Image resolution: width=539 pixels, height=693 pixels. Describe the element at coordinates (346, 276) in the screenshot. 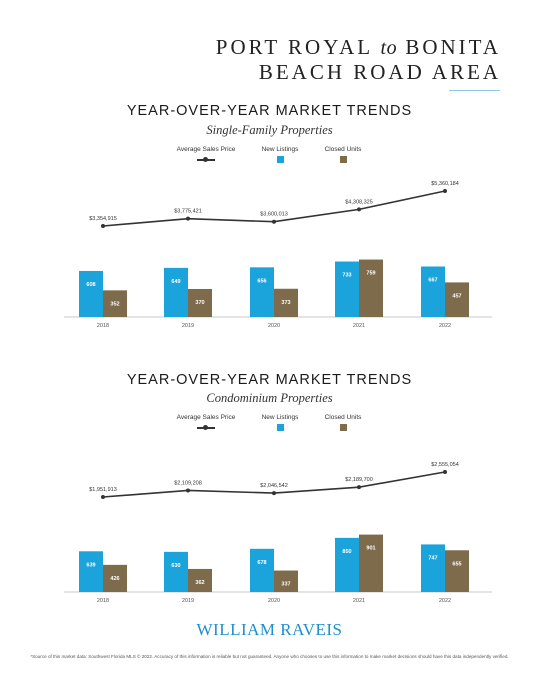

I see `bar-value-label: 733` at that location.